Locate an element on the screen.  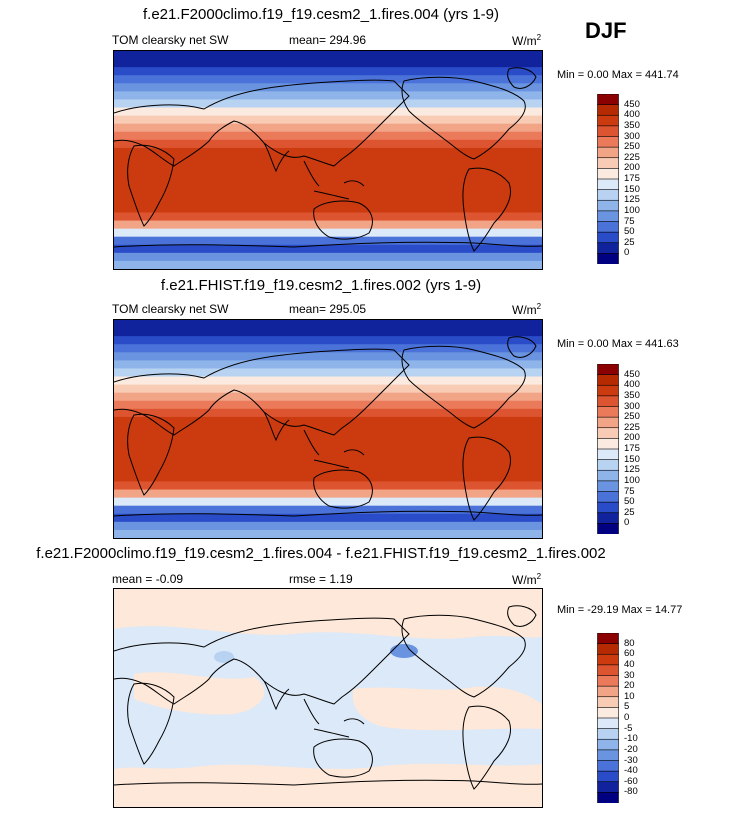
colorbar-tick-label: 400 is located at coordinates (632, 385).